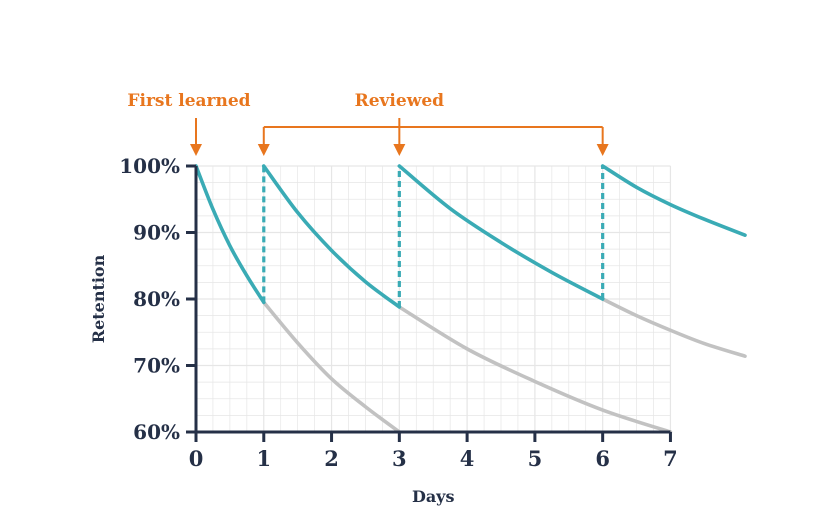 The width and height of the screenshot is (834, 532). What do you see at coordinates (98, 298) in the screenshot?
I see `y-axis-title: Retention` at bounding box center [98, 298].